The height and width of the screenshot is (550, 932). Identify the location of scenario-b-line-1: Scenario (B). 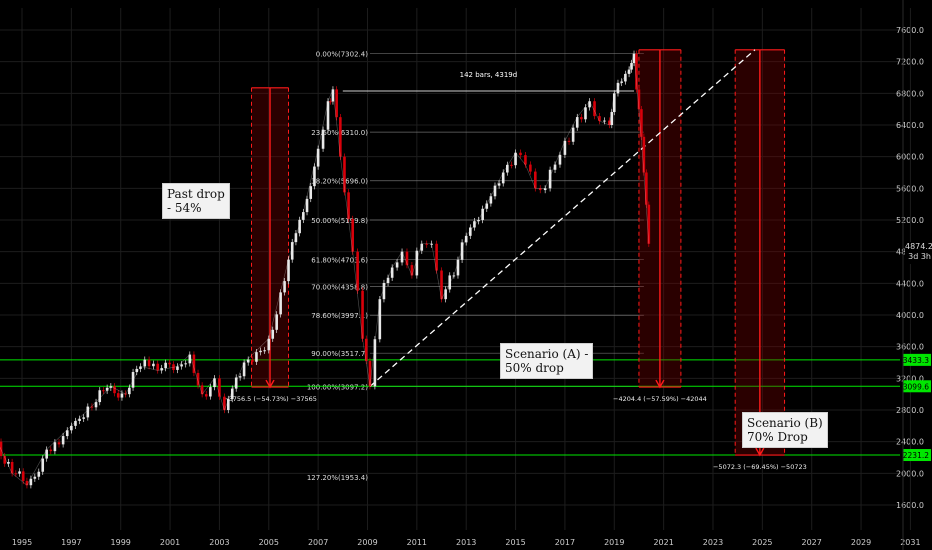
(785, 423).